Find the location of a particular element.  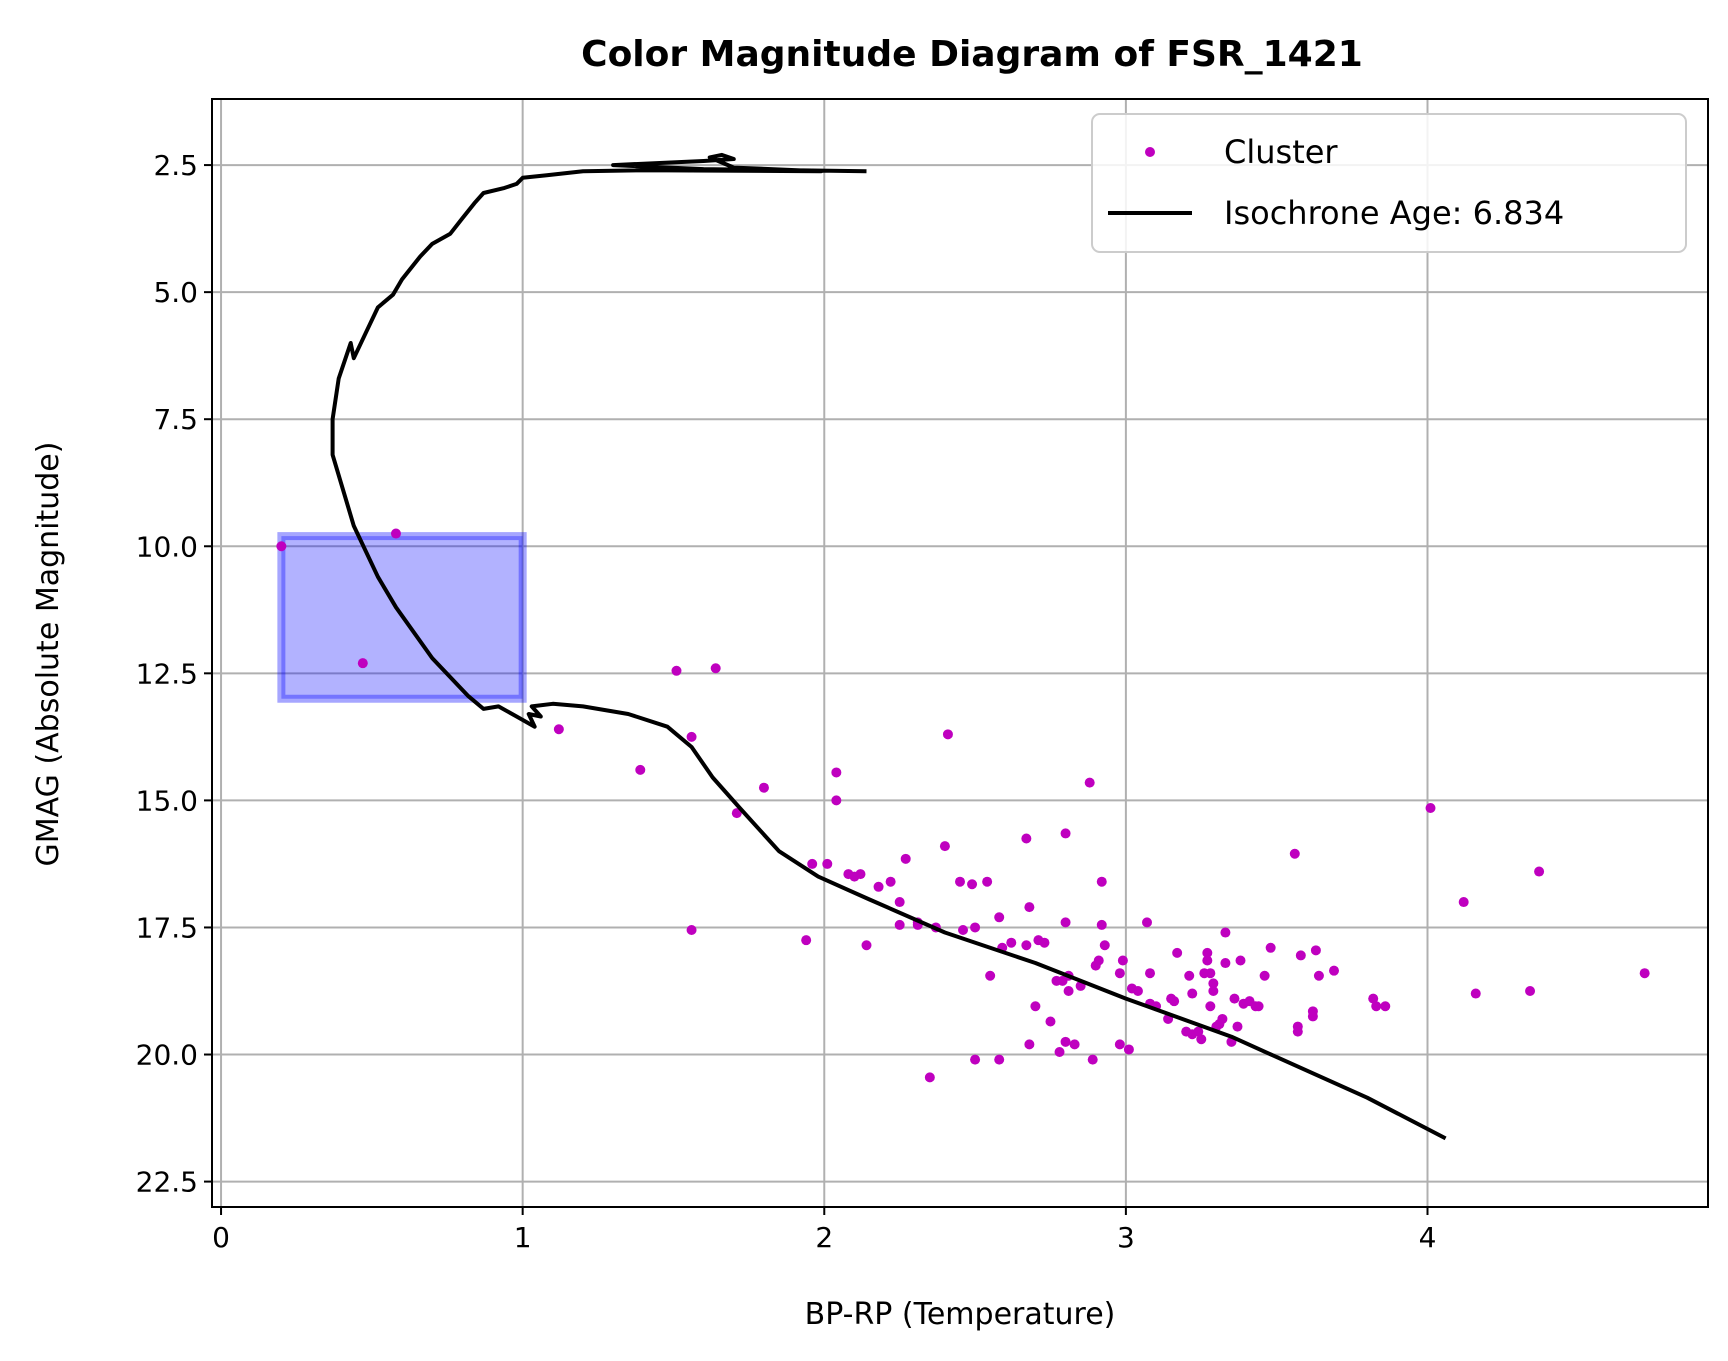

y-tick-label: 2.5 is located at coordinates (175, 165).